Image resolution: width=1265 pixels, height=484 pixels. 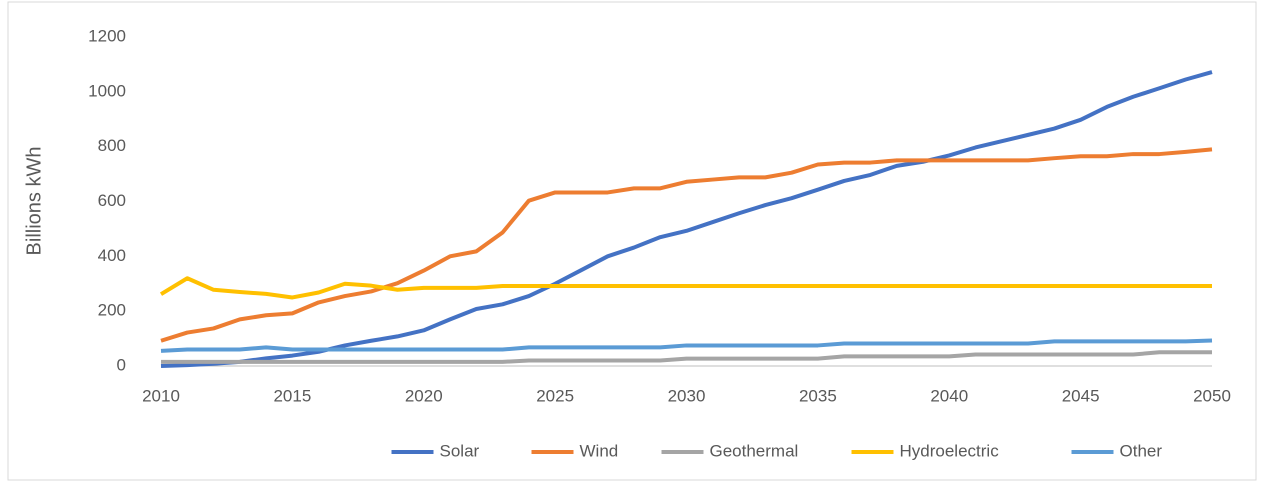 What do you see at coordinates (107, 35) in the screenshot?
I see `y-tick-label: 1200` at bounding box center [107, 35].